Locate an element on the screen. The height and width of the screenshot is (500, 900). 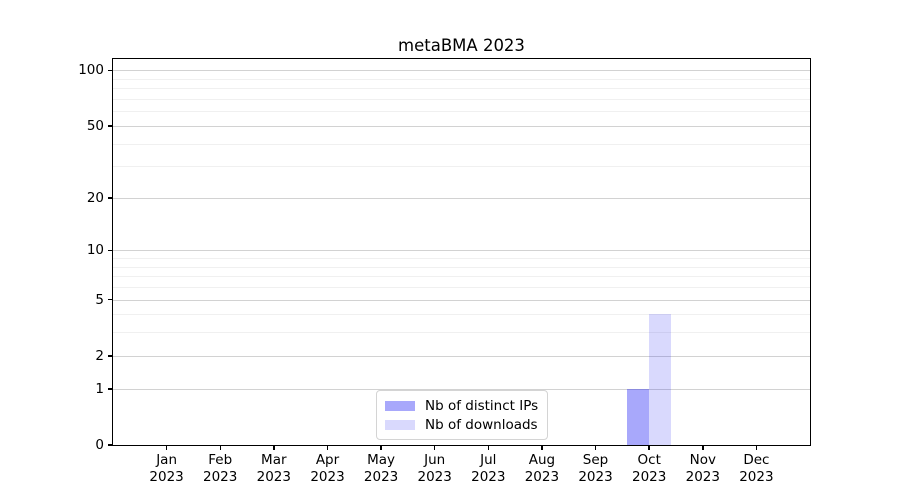
x-tick-month: Mar is located at coordinates (274, 460).